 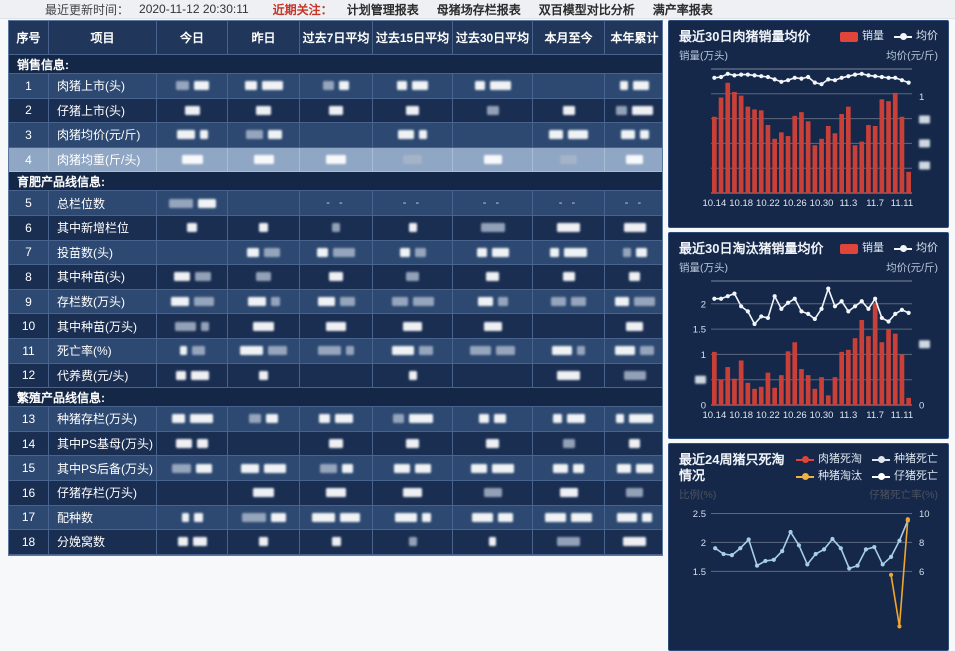 What do you see at coordinates (29, 203) in the screenshot?
I see `row-number: 5` at bounding box center [29, 203].